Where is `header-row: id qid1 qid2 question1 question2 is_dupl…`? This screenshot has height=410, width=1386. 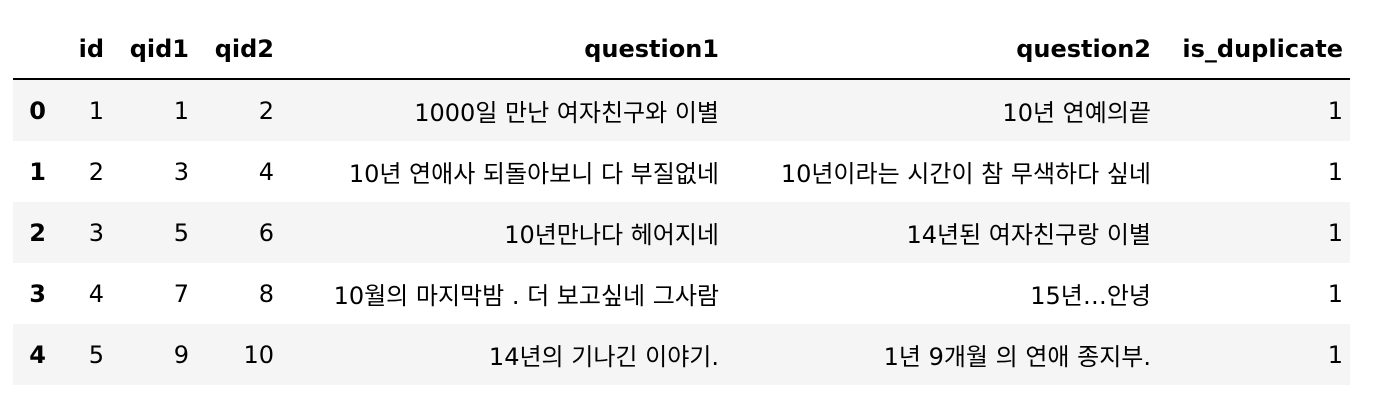 header-row: id qid1 qid2 question1 question2 is_dupl… is located at coordinates (681, 49).